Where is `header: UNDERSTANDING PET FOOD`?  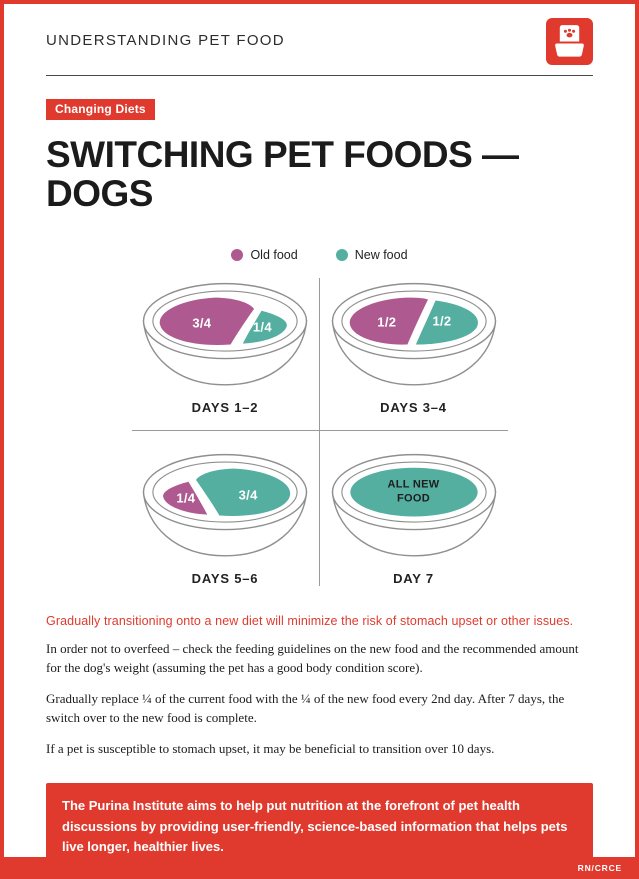
header: UNDERSTANDING PET FOOD is located at coordinates (319, 41).